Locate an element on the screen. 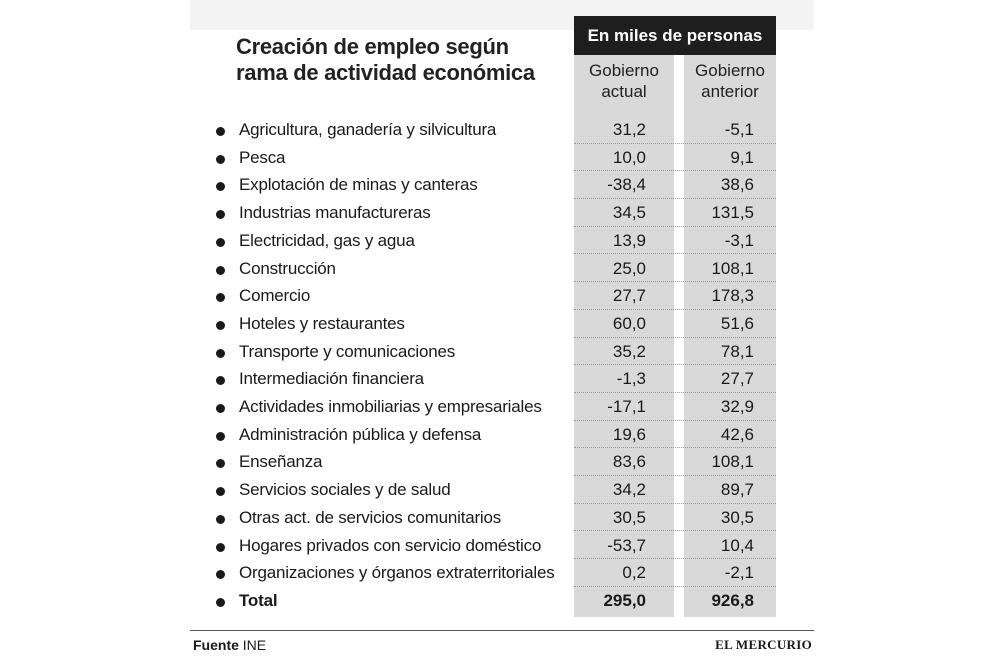  units-header: En miles de personas is located at coordinates (675, 35).